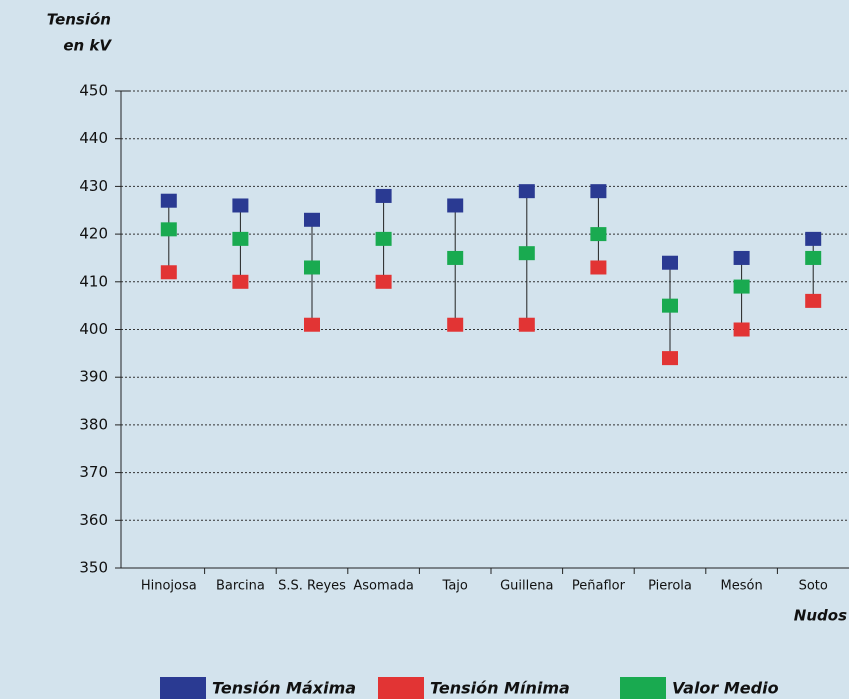 The image size is (849, 699). I want to click on y-tick-label: 380, so click(93, 424).